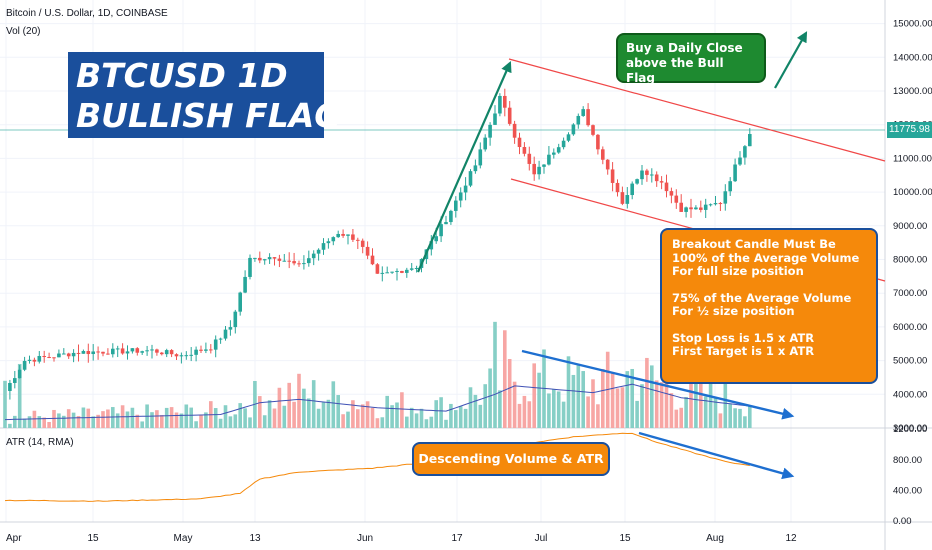  What do you see at coordinates (625, 538) in the screenshot?
I see `time-axis-tick-label: 15` at bounding box center [625, 538].